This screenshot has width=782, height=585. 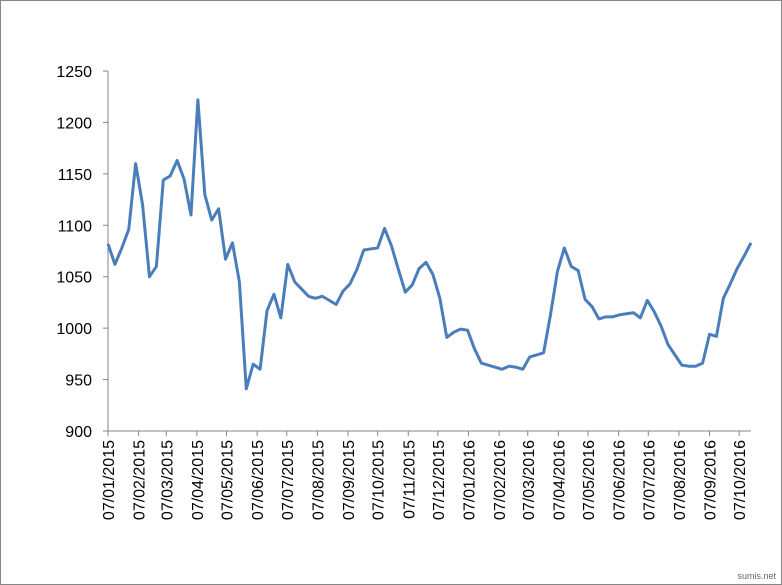 What do you see at coordinates (559, 480) in the screenshot?
I see `x-tick-label: 07/04/2016` at bounding box center [559, 480].